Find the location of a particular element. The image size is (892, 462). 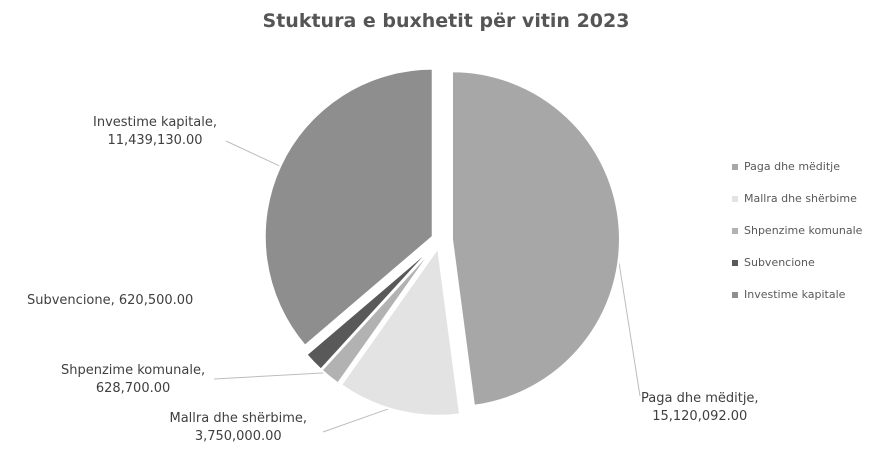

data-label-1: Mallra dhe shërbime, 3,750,000.00 is located at coordinates (238, 428).